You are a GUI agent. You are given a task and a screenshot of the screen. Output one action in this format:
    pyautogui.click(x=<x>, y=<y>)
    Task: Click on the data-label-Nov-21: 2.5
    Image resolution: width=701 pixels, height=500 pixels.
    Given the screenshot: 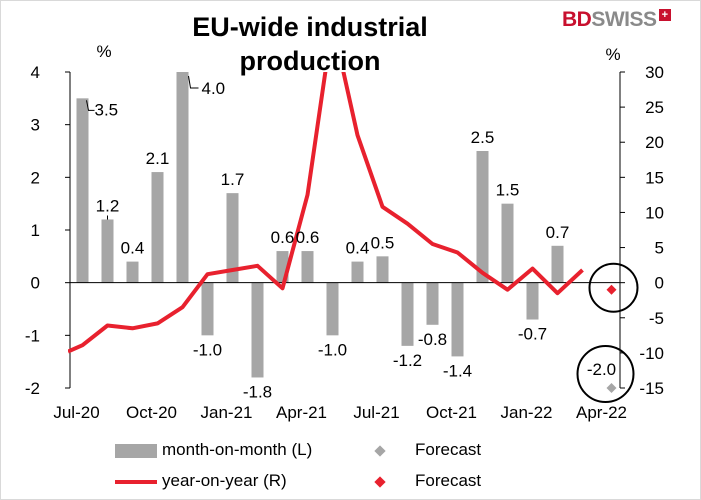 What is the action you would take?
    pyautogui.click(x=483, y=137)
    